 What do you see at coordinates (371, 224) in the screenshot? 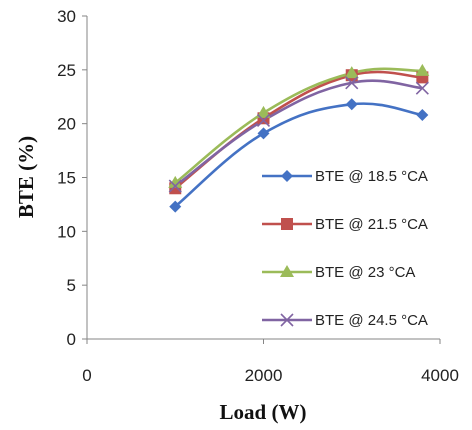
I see `legend-label: BTE @ 21.5 °CA` at bounding box center [371, 224].